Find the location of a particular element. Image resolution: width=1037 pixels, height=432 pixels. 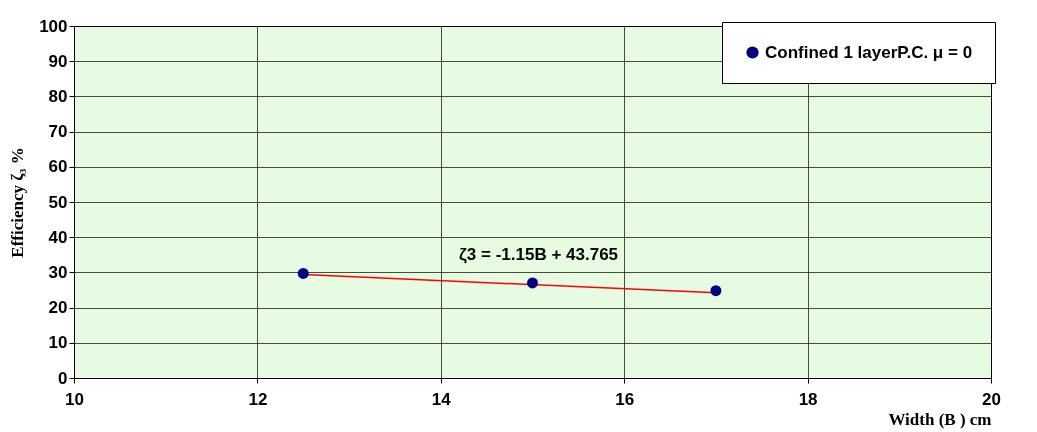

y-tick-label: 80 is located at coordinates (58, 96).